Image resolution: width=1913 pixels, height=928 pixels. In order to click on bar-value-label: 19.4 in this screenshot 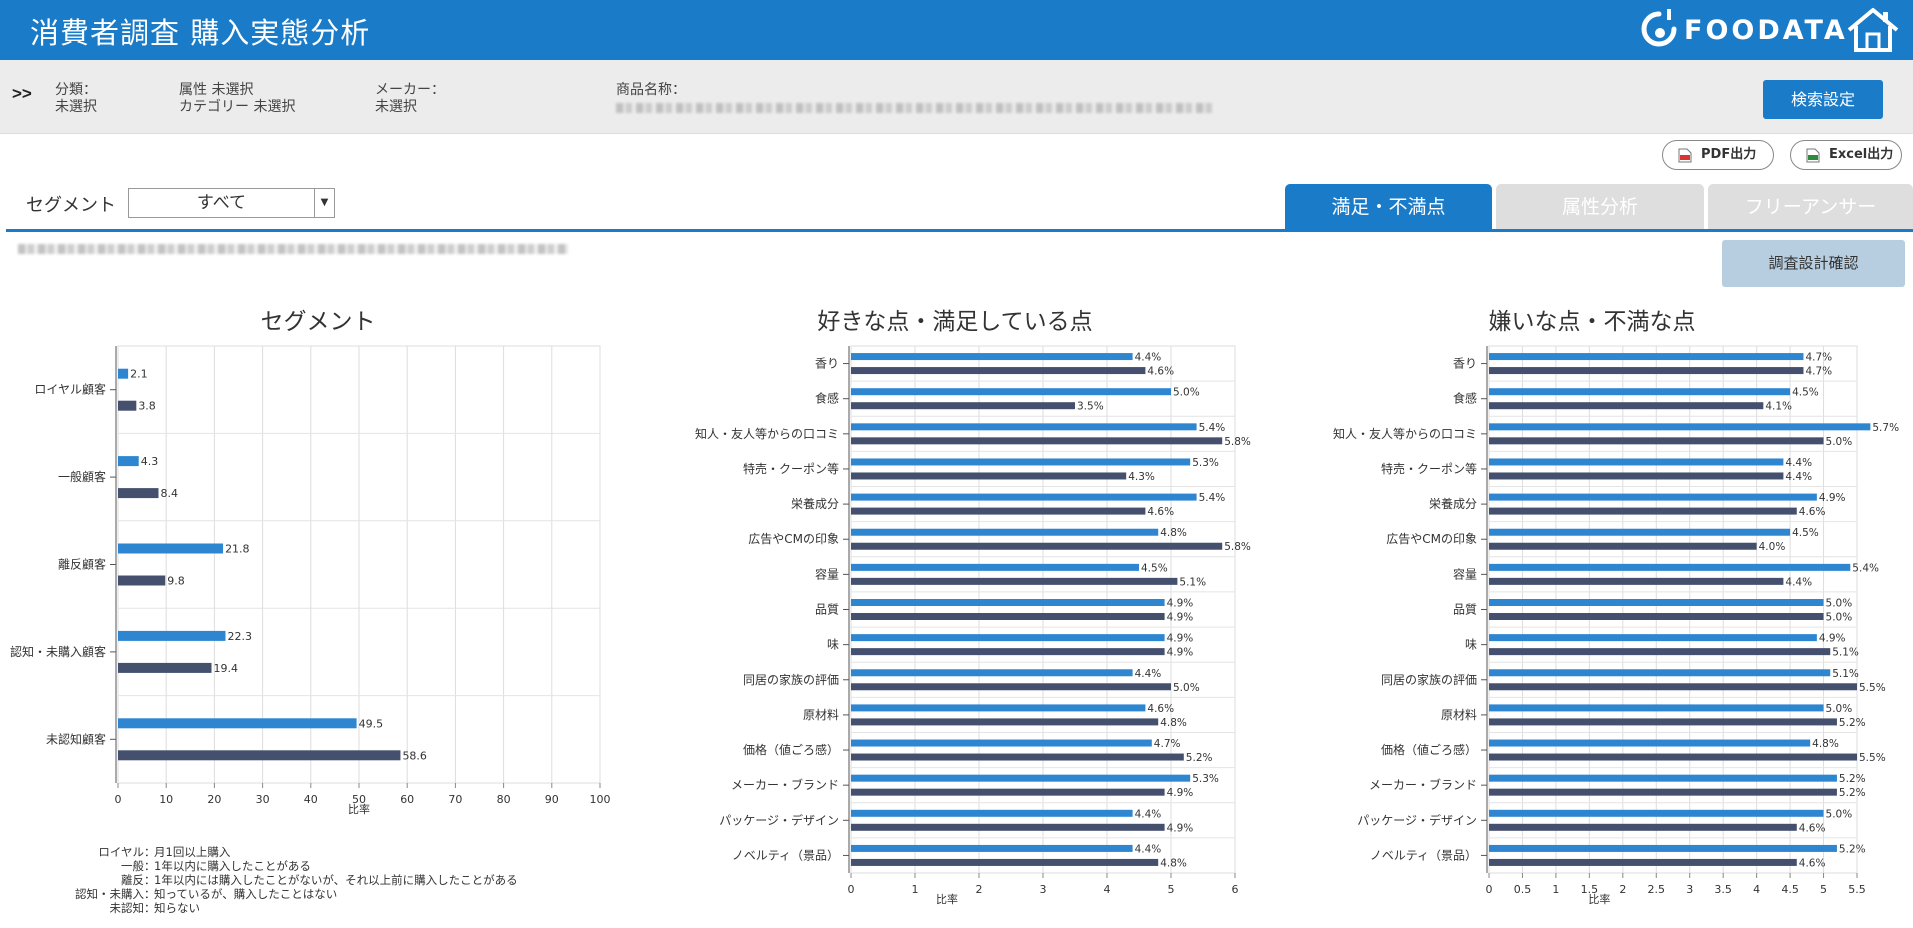, I will do `click(226, 668)`.